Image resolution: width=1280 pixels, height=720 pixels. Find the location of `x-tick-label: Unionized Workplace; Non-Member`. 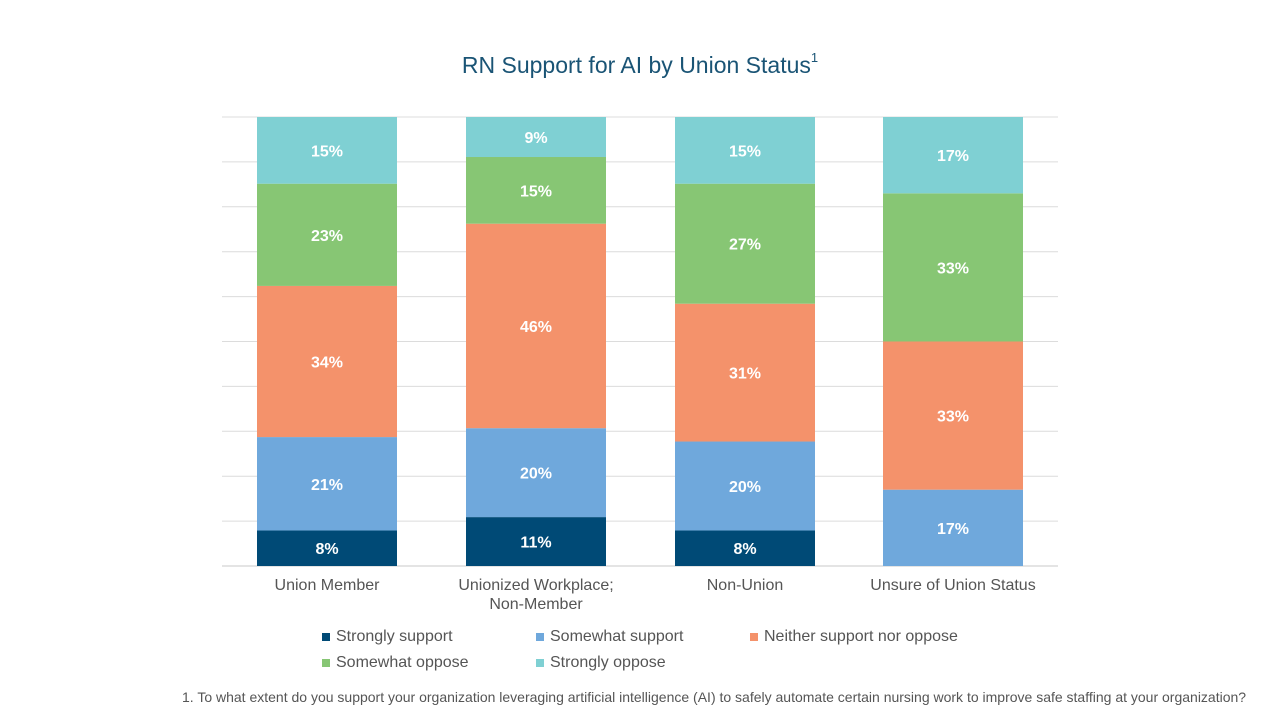

x-tick-label: Unionized Workplace; Non-Member is located at coordinates (535, 595).